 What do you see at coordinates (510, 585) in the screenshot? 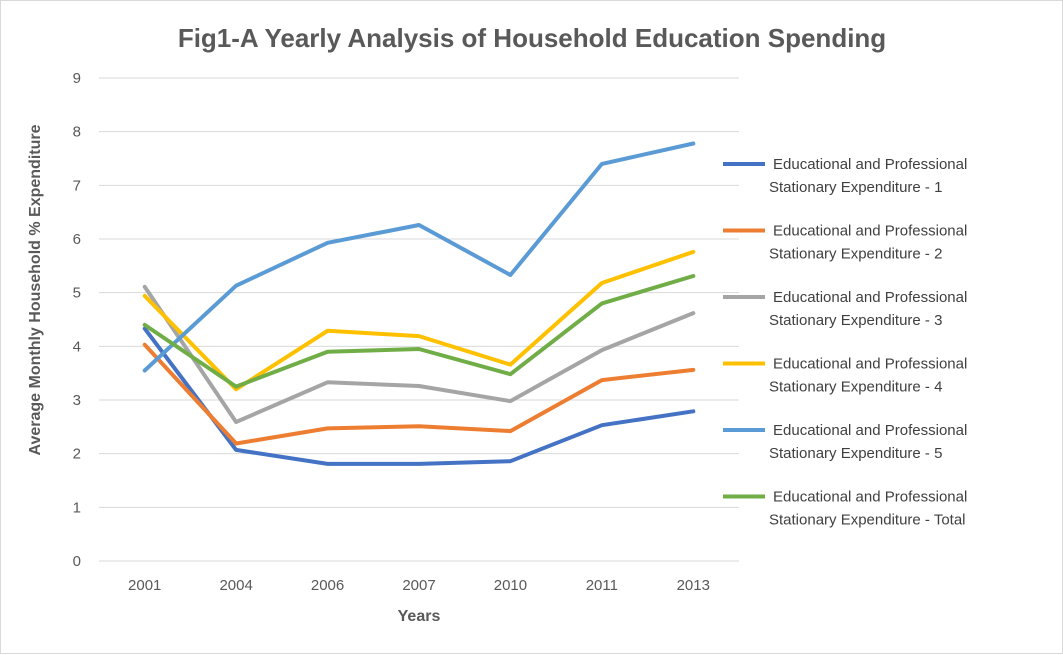
I see `x-tick-label: 2010` at bounding box center [510, 585].